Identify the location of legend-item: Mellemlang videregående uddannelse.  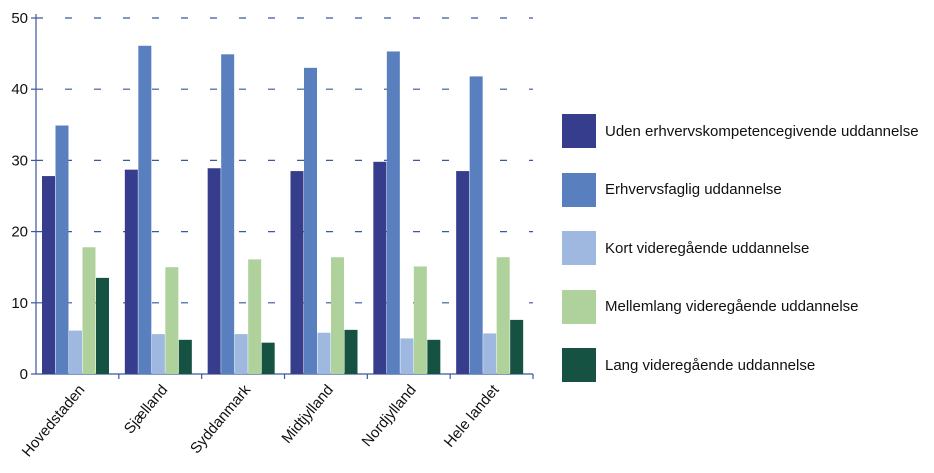
(740, 306).